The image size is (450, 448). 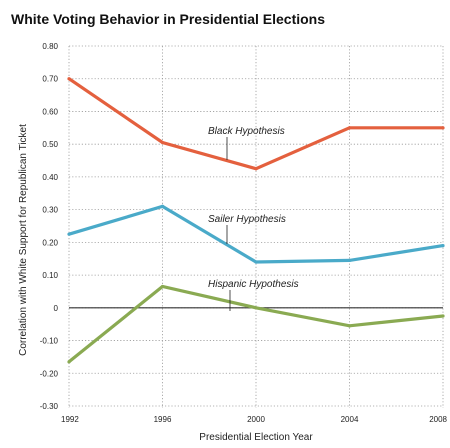 I want to click on y-tick-label: -0.30, so click(x=49, y=406).